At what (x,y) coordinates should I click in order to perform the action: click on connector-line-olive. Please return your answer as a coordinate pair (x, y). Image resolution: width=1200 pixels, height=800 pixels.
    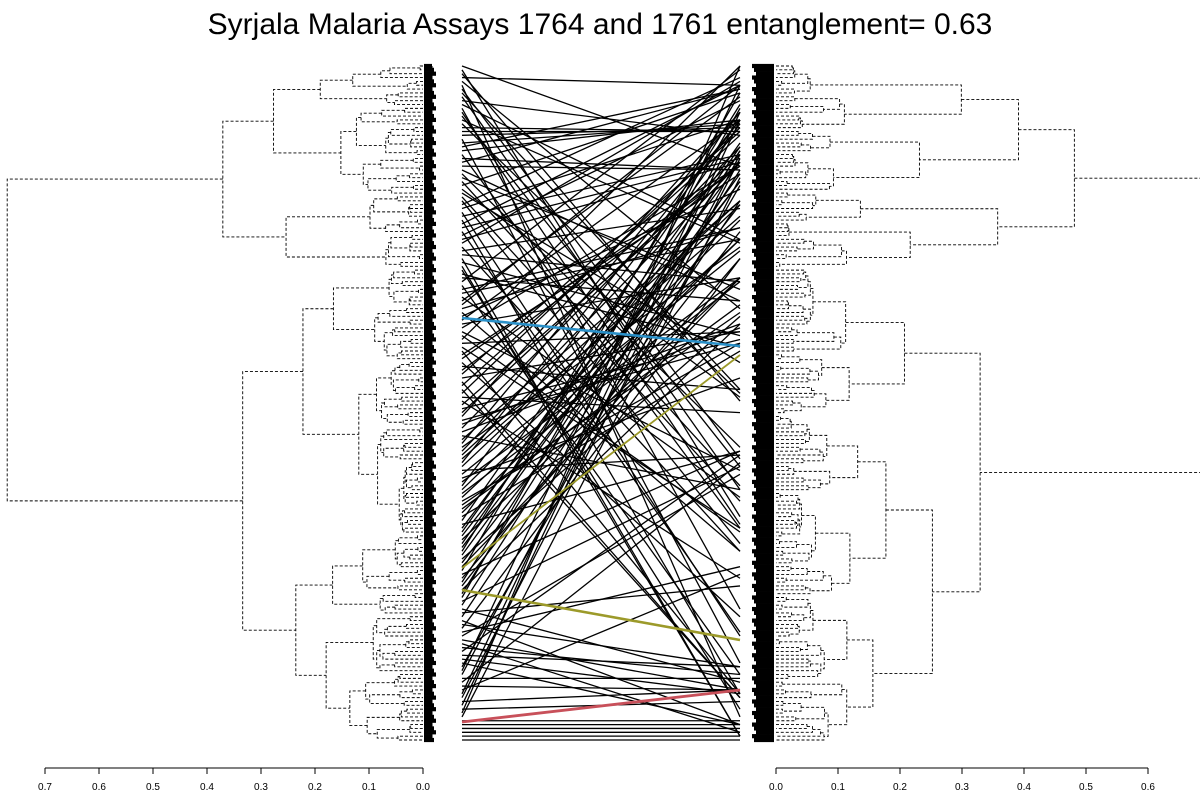
    Looking at the image, I should click on (601, 615).